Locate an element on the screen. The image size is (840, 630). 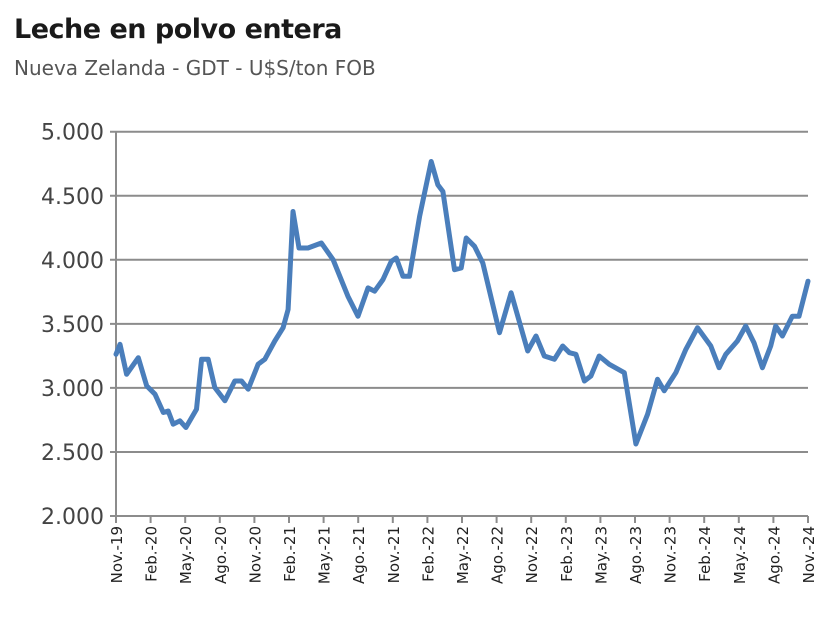
x-tick-label: May.-20 is located at coordinates (186, 555).